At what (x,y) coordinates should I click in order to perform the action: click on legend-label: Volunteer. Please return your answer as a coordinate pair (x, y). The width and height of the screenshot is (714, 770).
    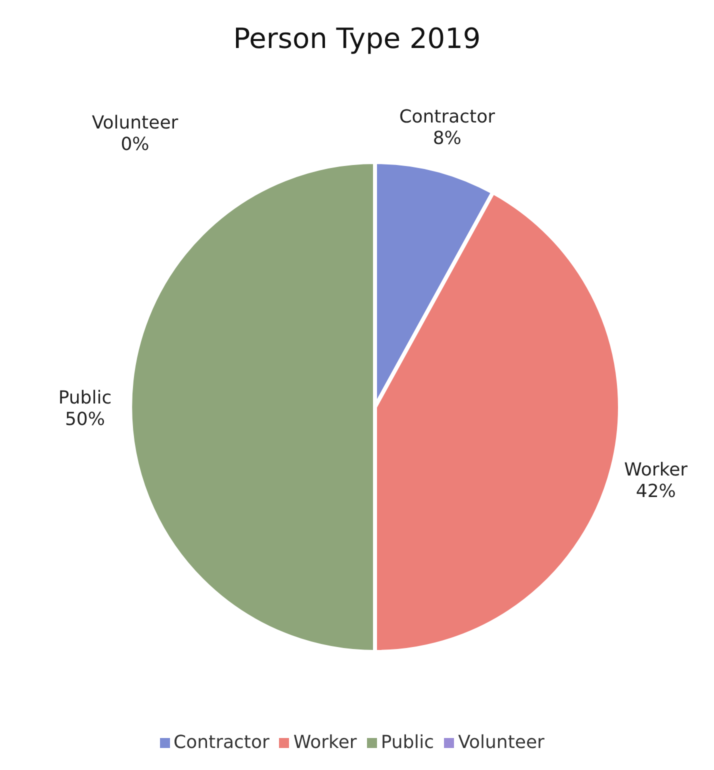
    Looking at the image, I should click on (501, 742).